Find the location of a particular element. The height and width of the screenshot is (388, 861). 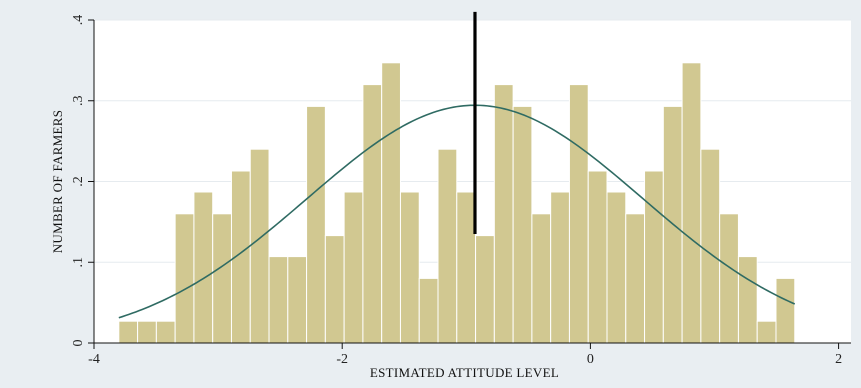

y-axis-title: NUMBER OF FARMERS is located at coordinates (57, 182).